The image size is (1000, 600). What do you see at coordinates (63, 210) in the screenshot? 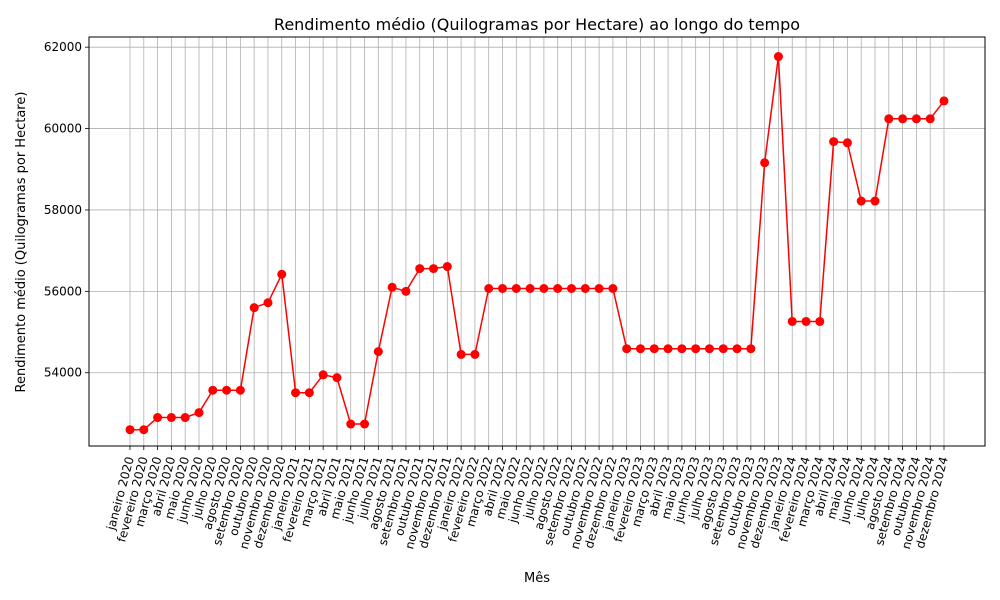
I see `y-tick-label: 58000` at bounding box center [63, 210].